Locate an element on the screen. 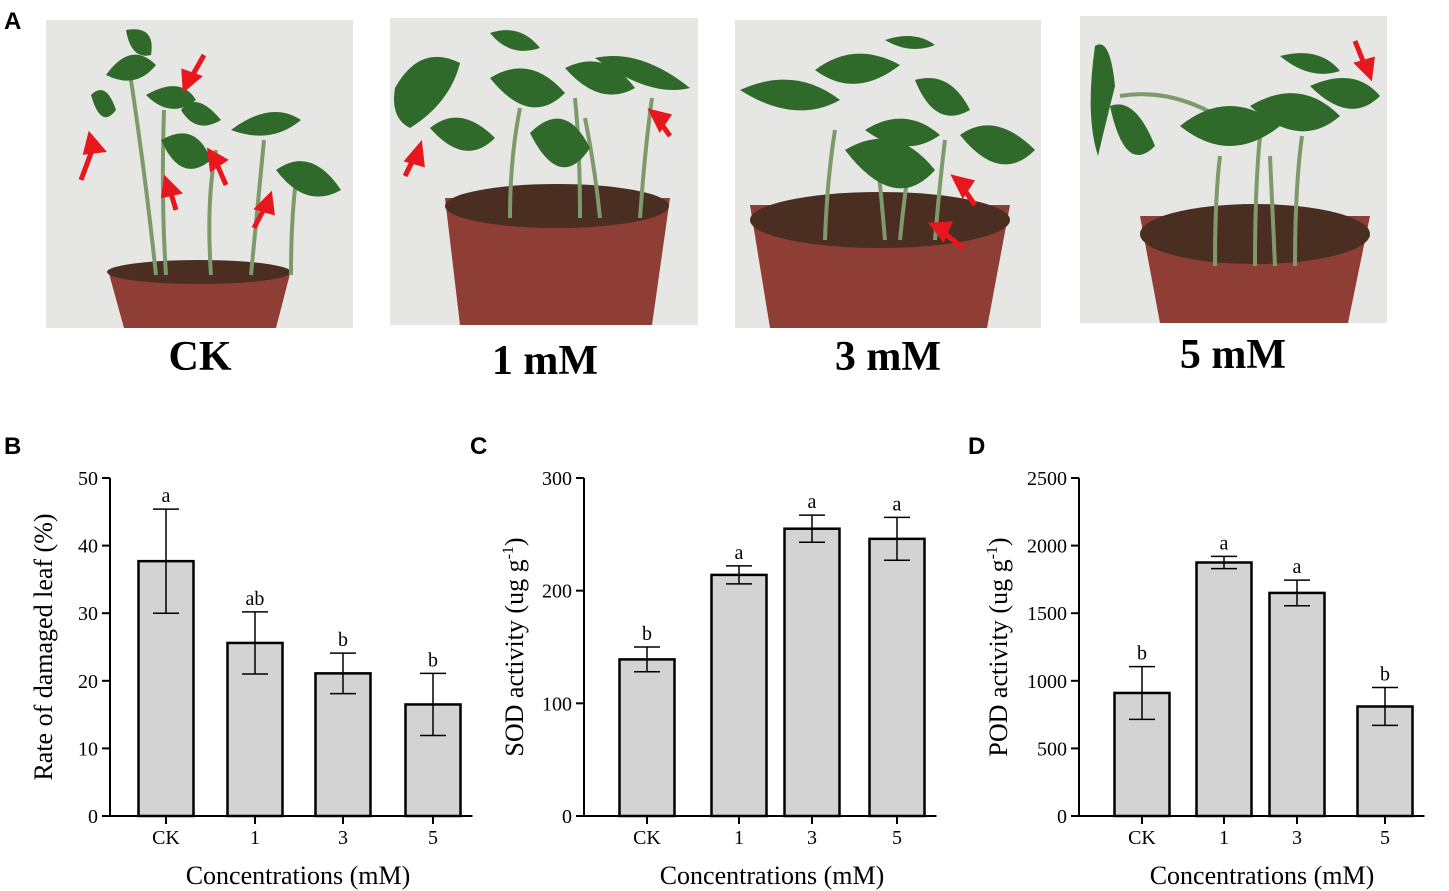 The width and height of the screenshot is (1449, 891). chart-d-x-tick-label: 5 is located at coordinates (1385, 838).